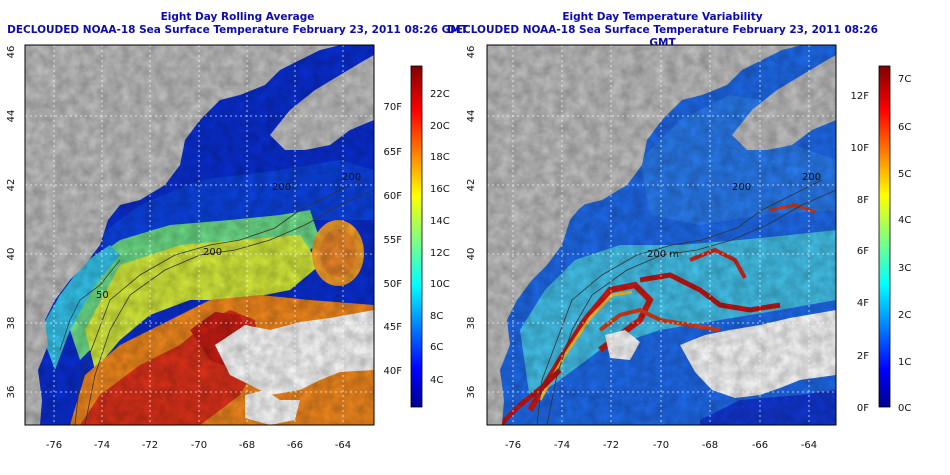 The height and width of the screenshot is (475, 950). I want to click on left-lat-axis: 36 38 40 42 44 46, so click(11, 222).